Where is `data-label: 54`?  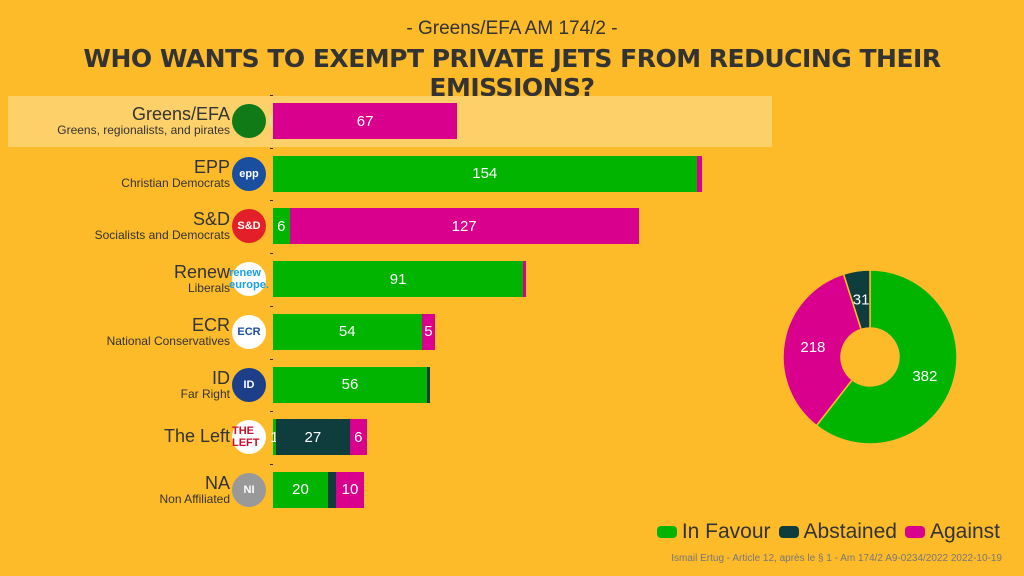 data-label: 54 is located at coordinates (347, 332).